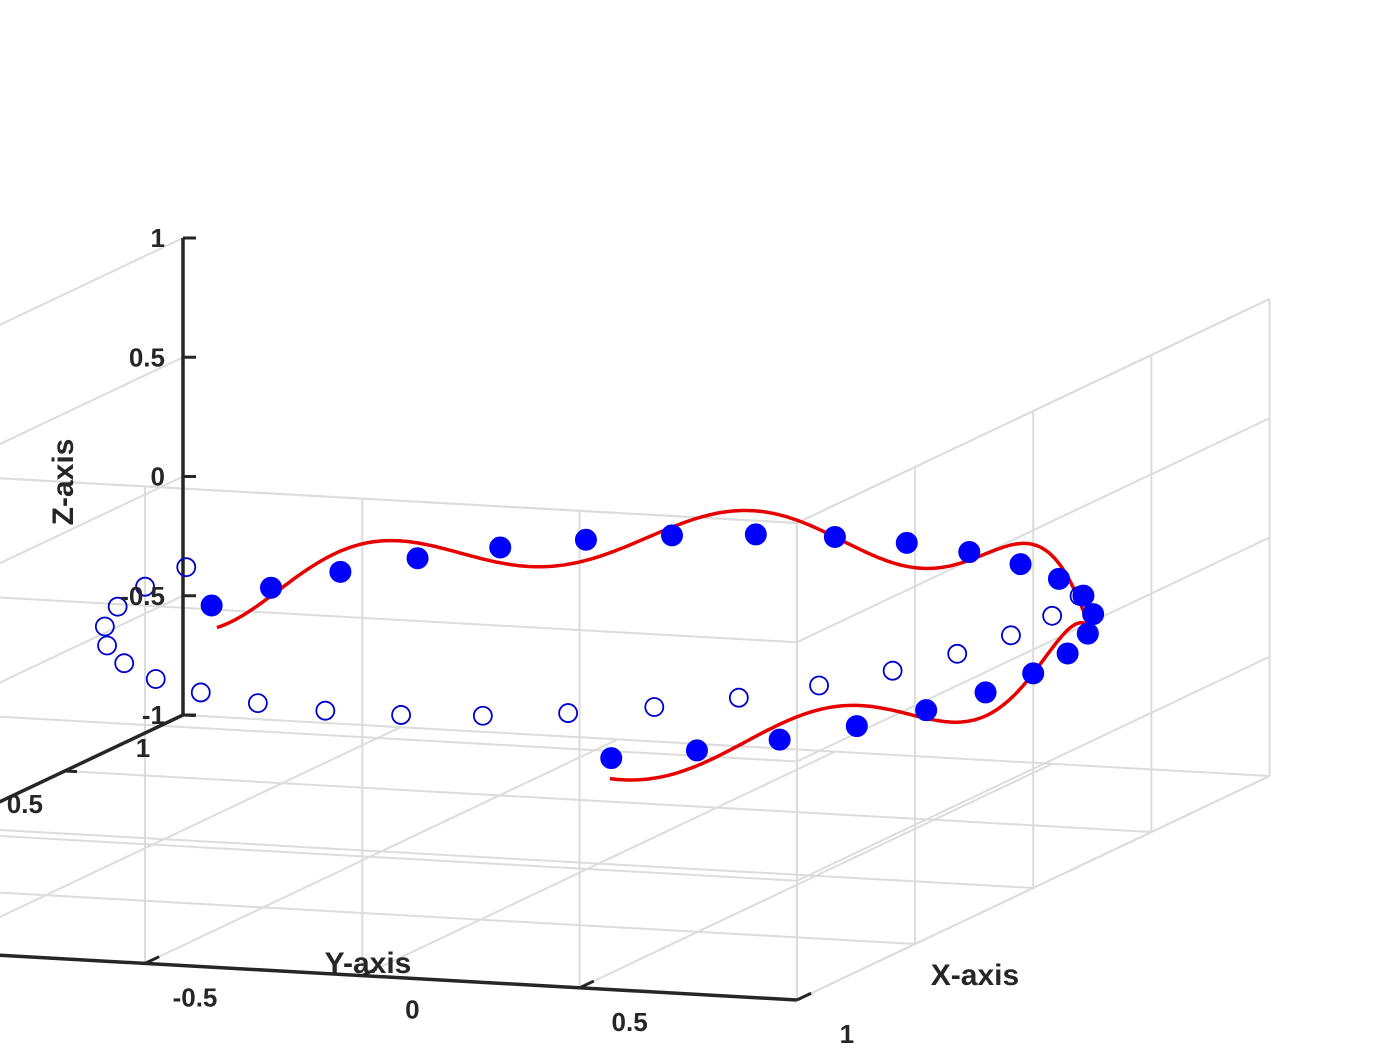 Image resolution: width=1400 pixels, height=1050 pixels. I want to click on x-tick-label: 1, so click(847, 1034).